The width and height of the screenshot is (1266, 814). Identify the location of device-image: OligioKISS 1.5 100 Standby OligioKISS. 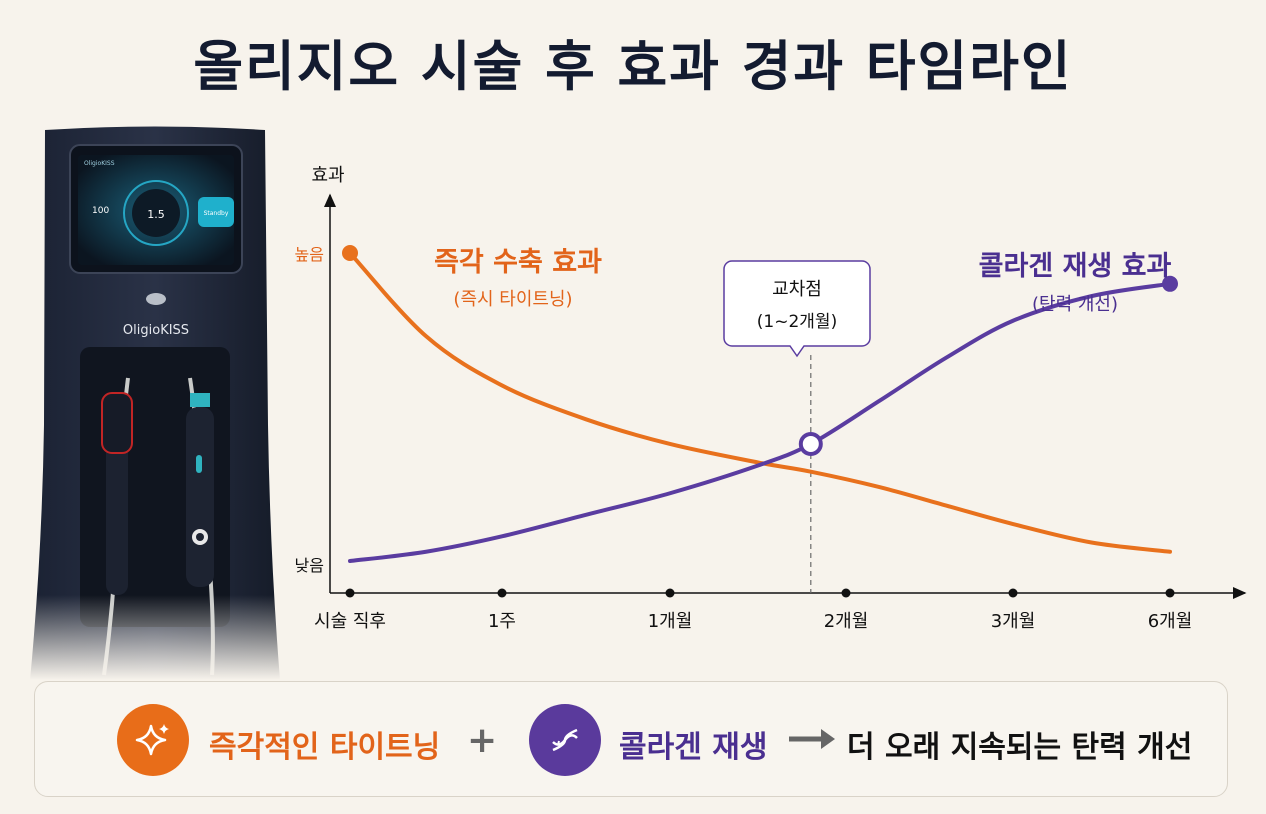
(155, 402).